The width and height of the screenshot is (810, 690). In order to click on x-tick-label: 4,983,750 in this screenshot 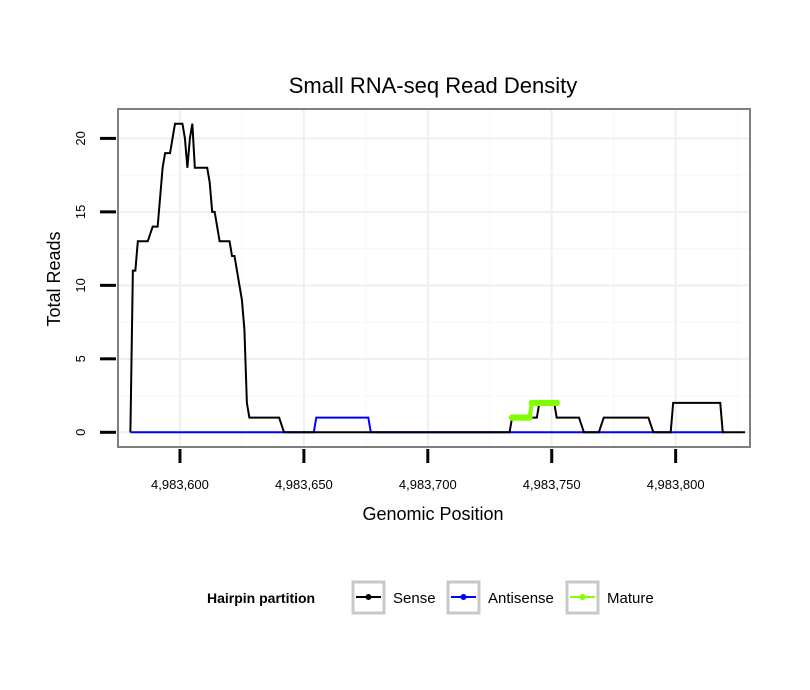, I will do `click(552, 484)`.